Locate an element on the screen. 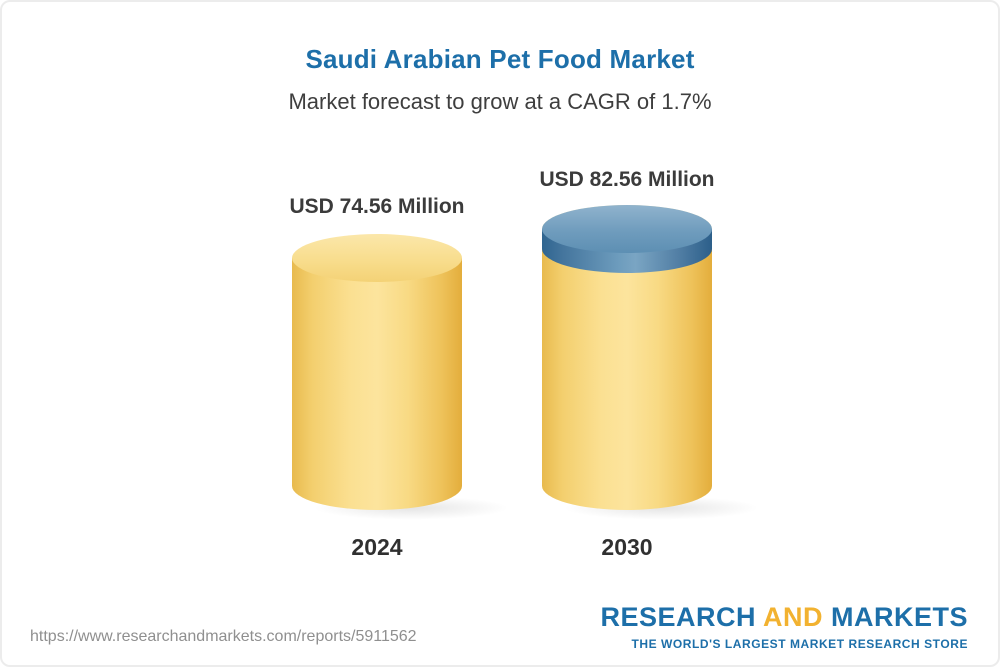 This screenshot has height=667, width=1000. logo-word-markets: MARKETS is located at coordinates (899, 617).